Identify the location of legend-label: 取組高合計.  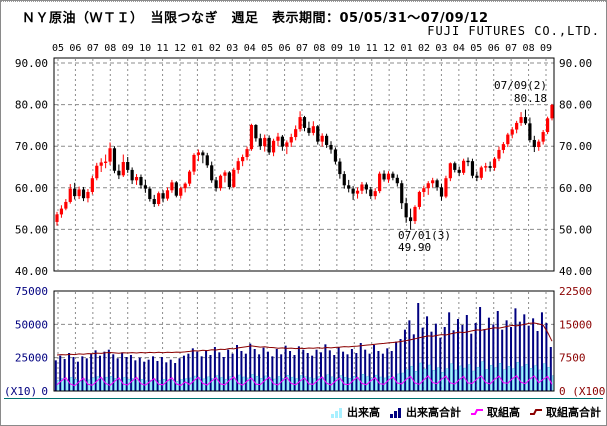
(573, 412).